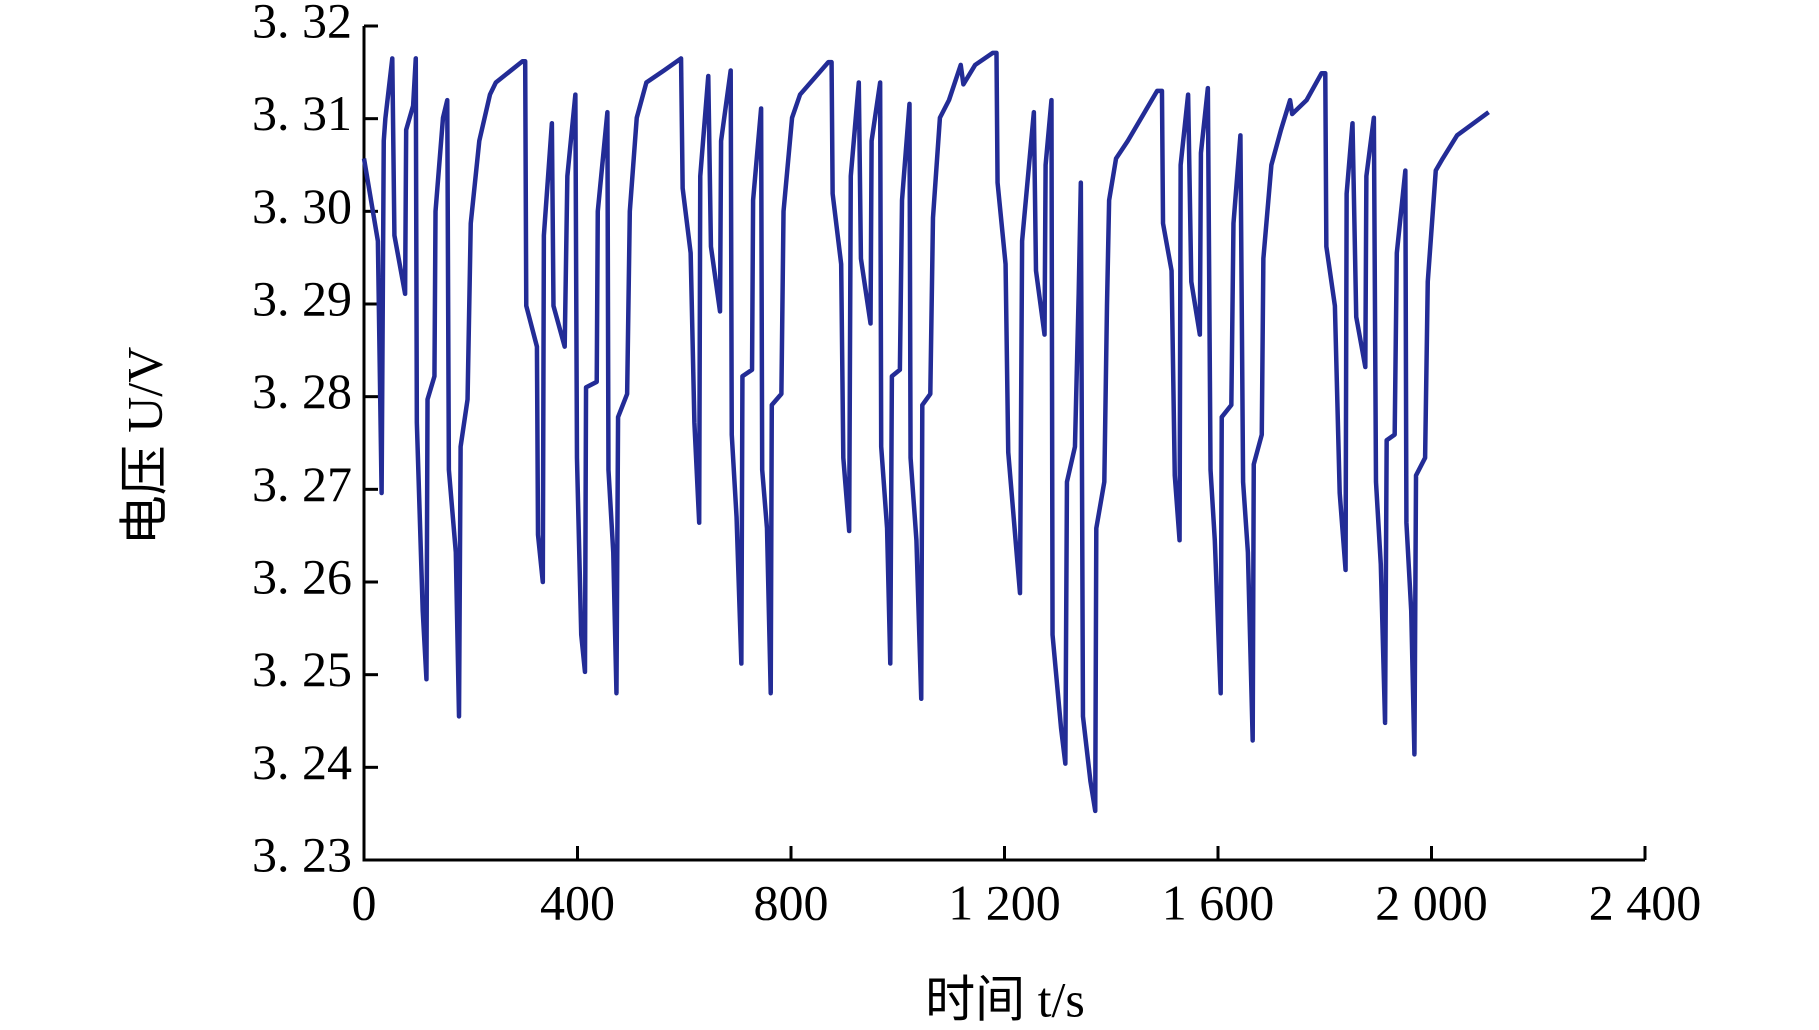  Describe the element at coordinates (302, 854) in the screenshot. I see `y-tick-label: 3. 23` at that location.